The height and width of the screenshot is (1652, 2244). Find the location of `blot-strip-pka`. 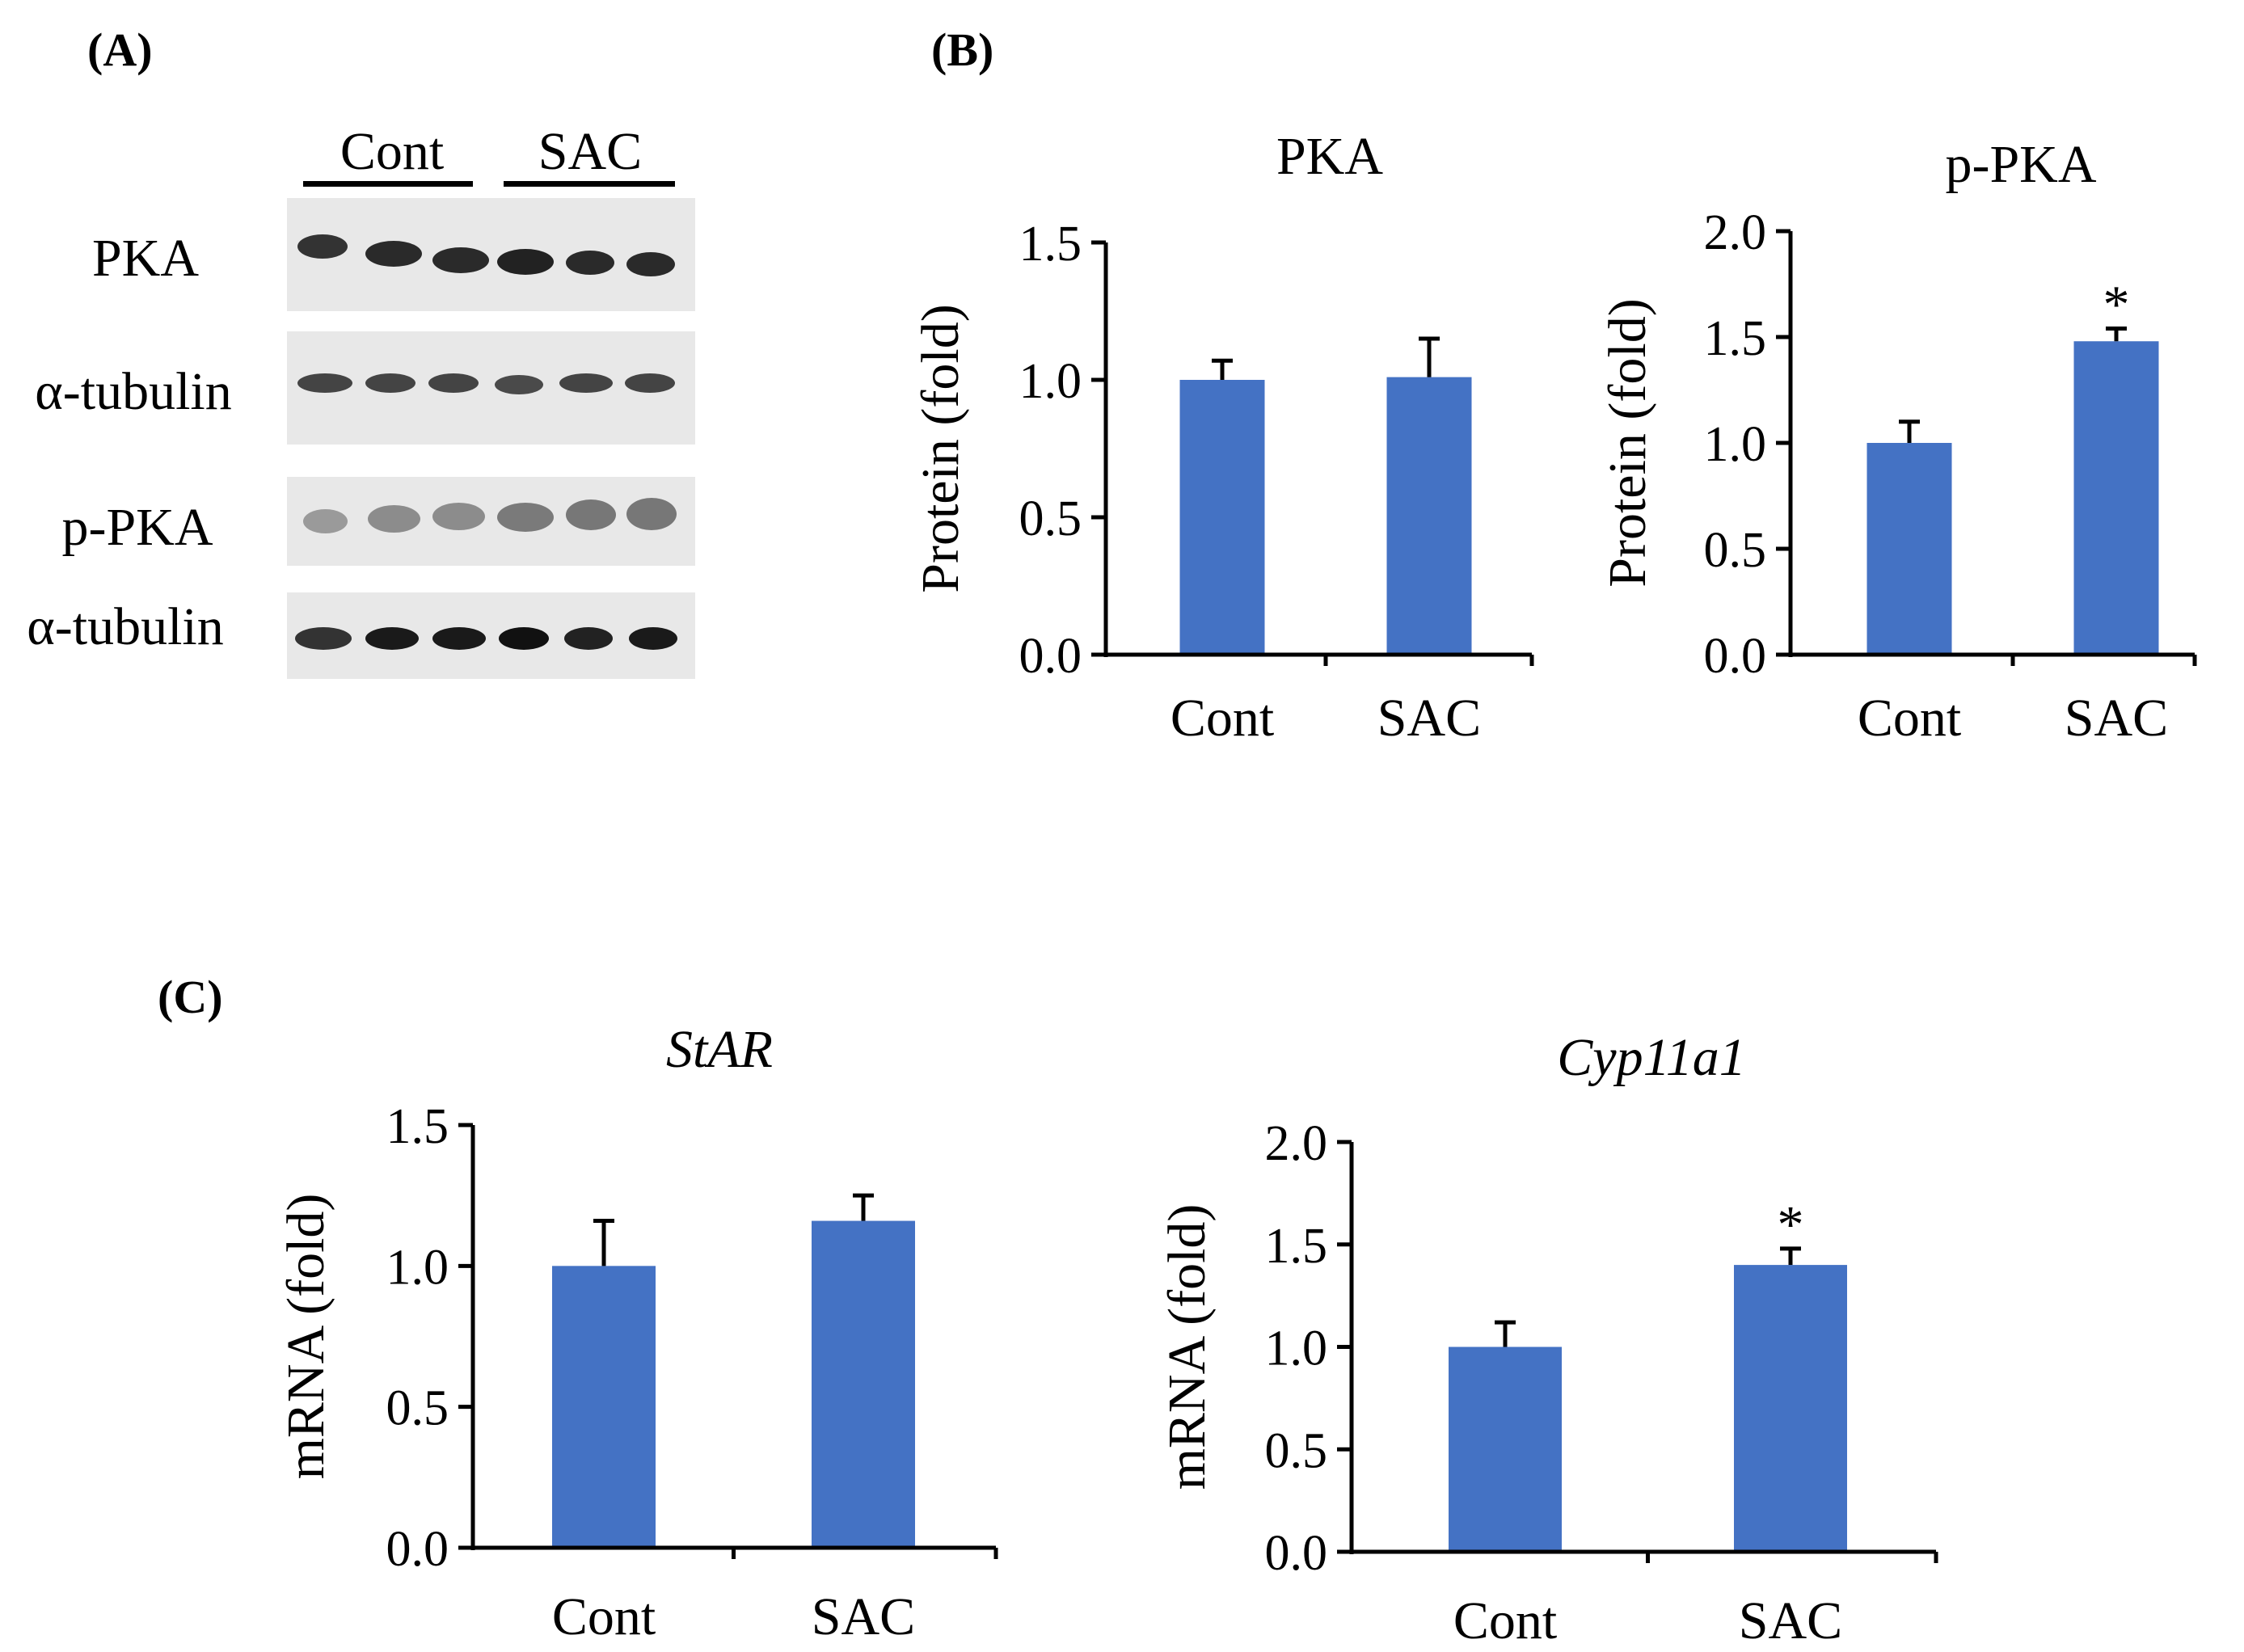

blot-strip-pka is located at coordinates (491, 254).